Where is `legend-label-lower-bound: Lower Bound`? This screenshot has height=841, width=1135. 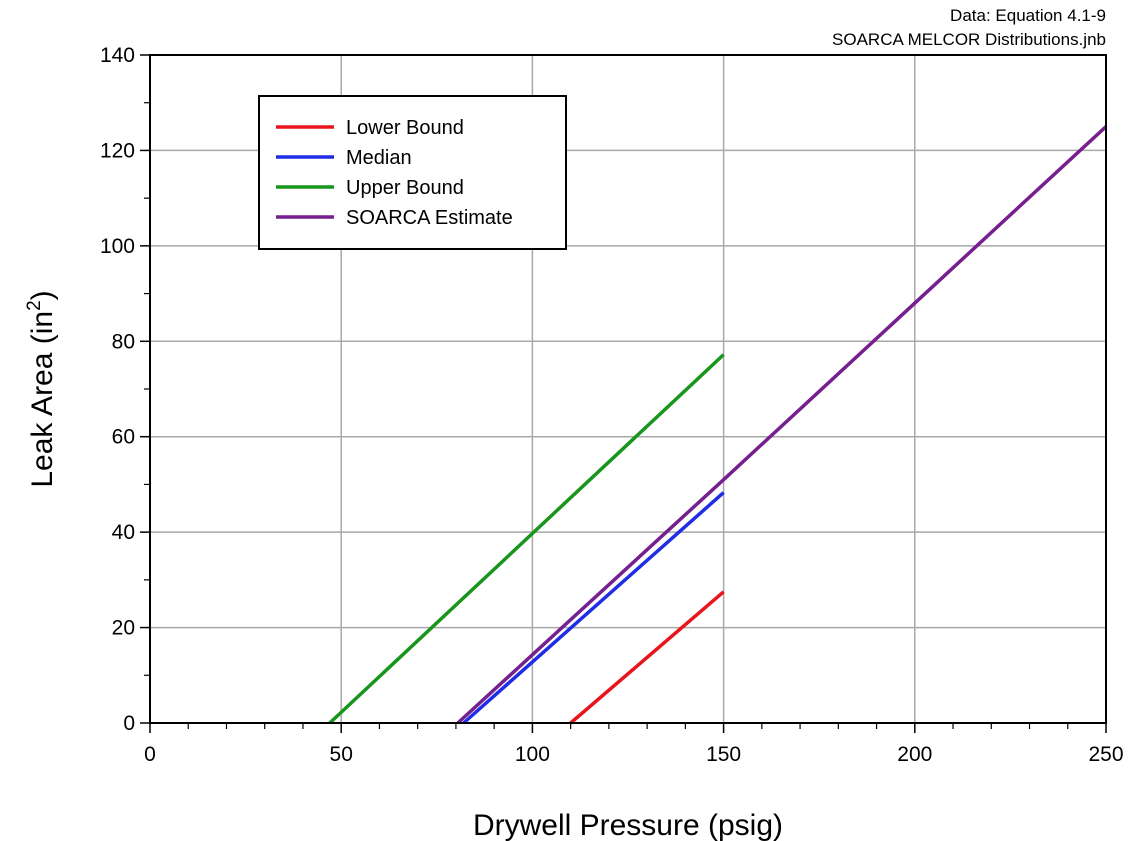 legend-label-lower-bound: Lower Bound is located at coordinates (405, 128).